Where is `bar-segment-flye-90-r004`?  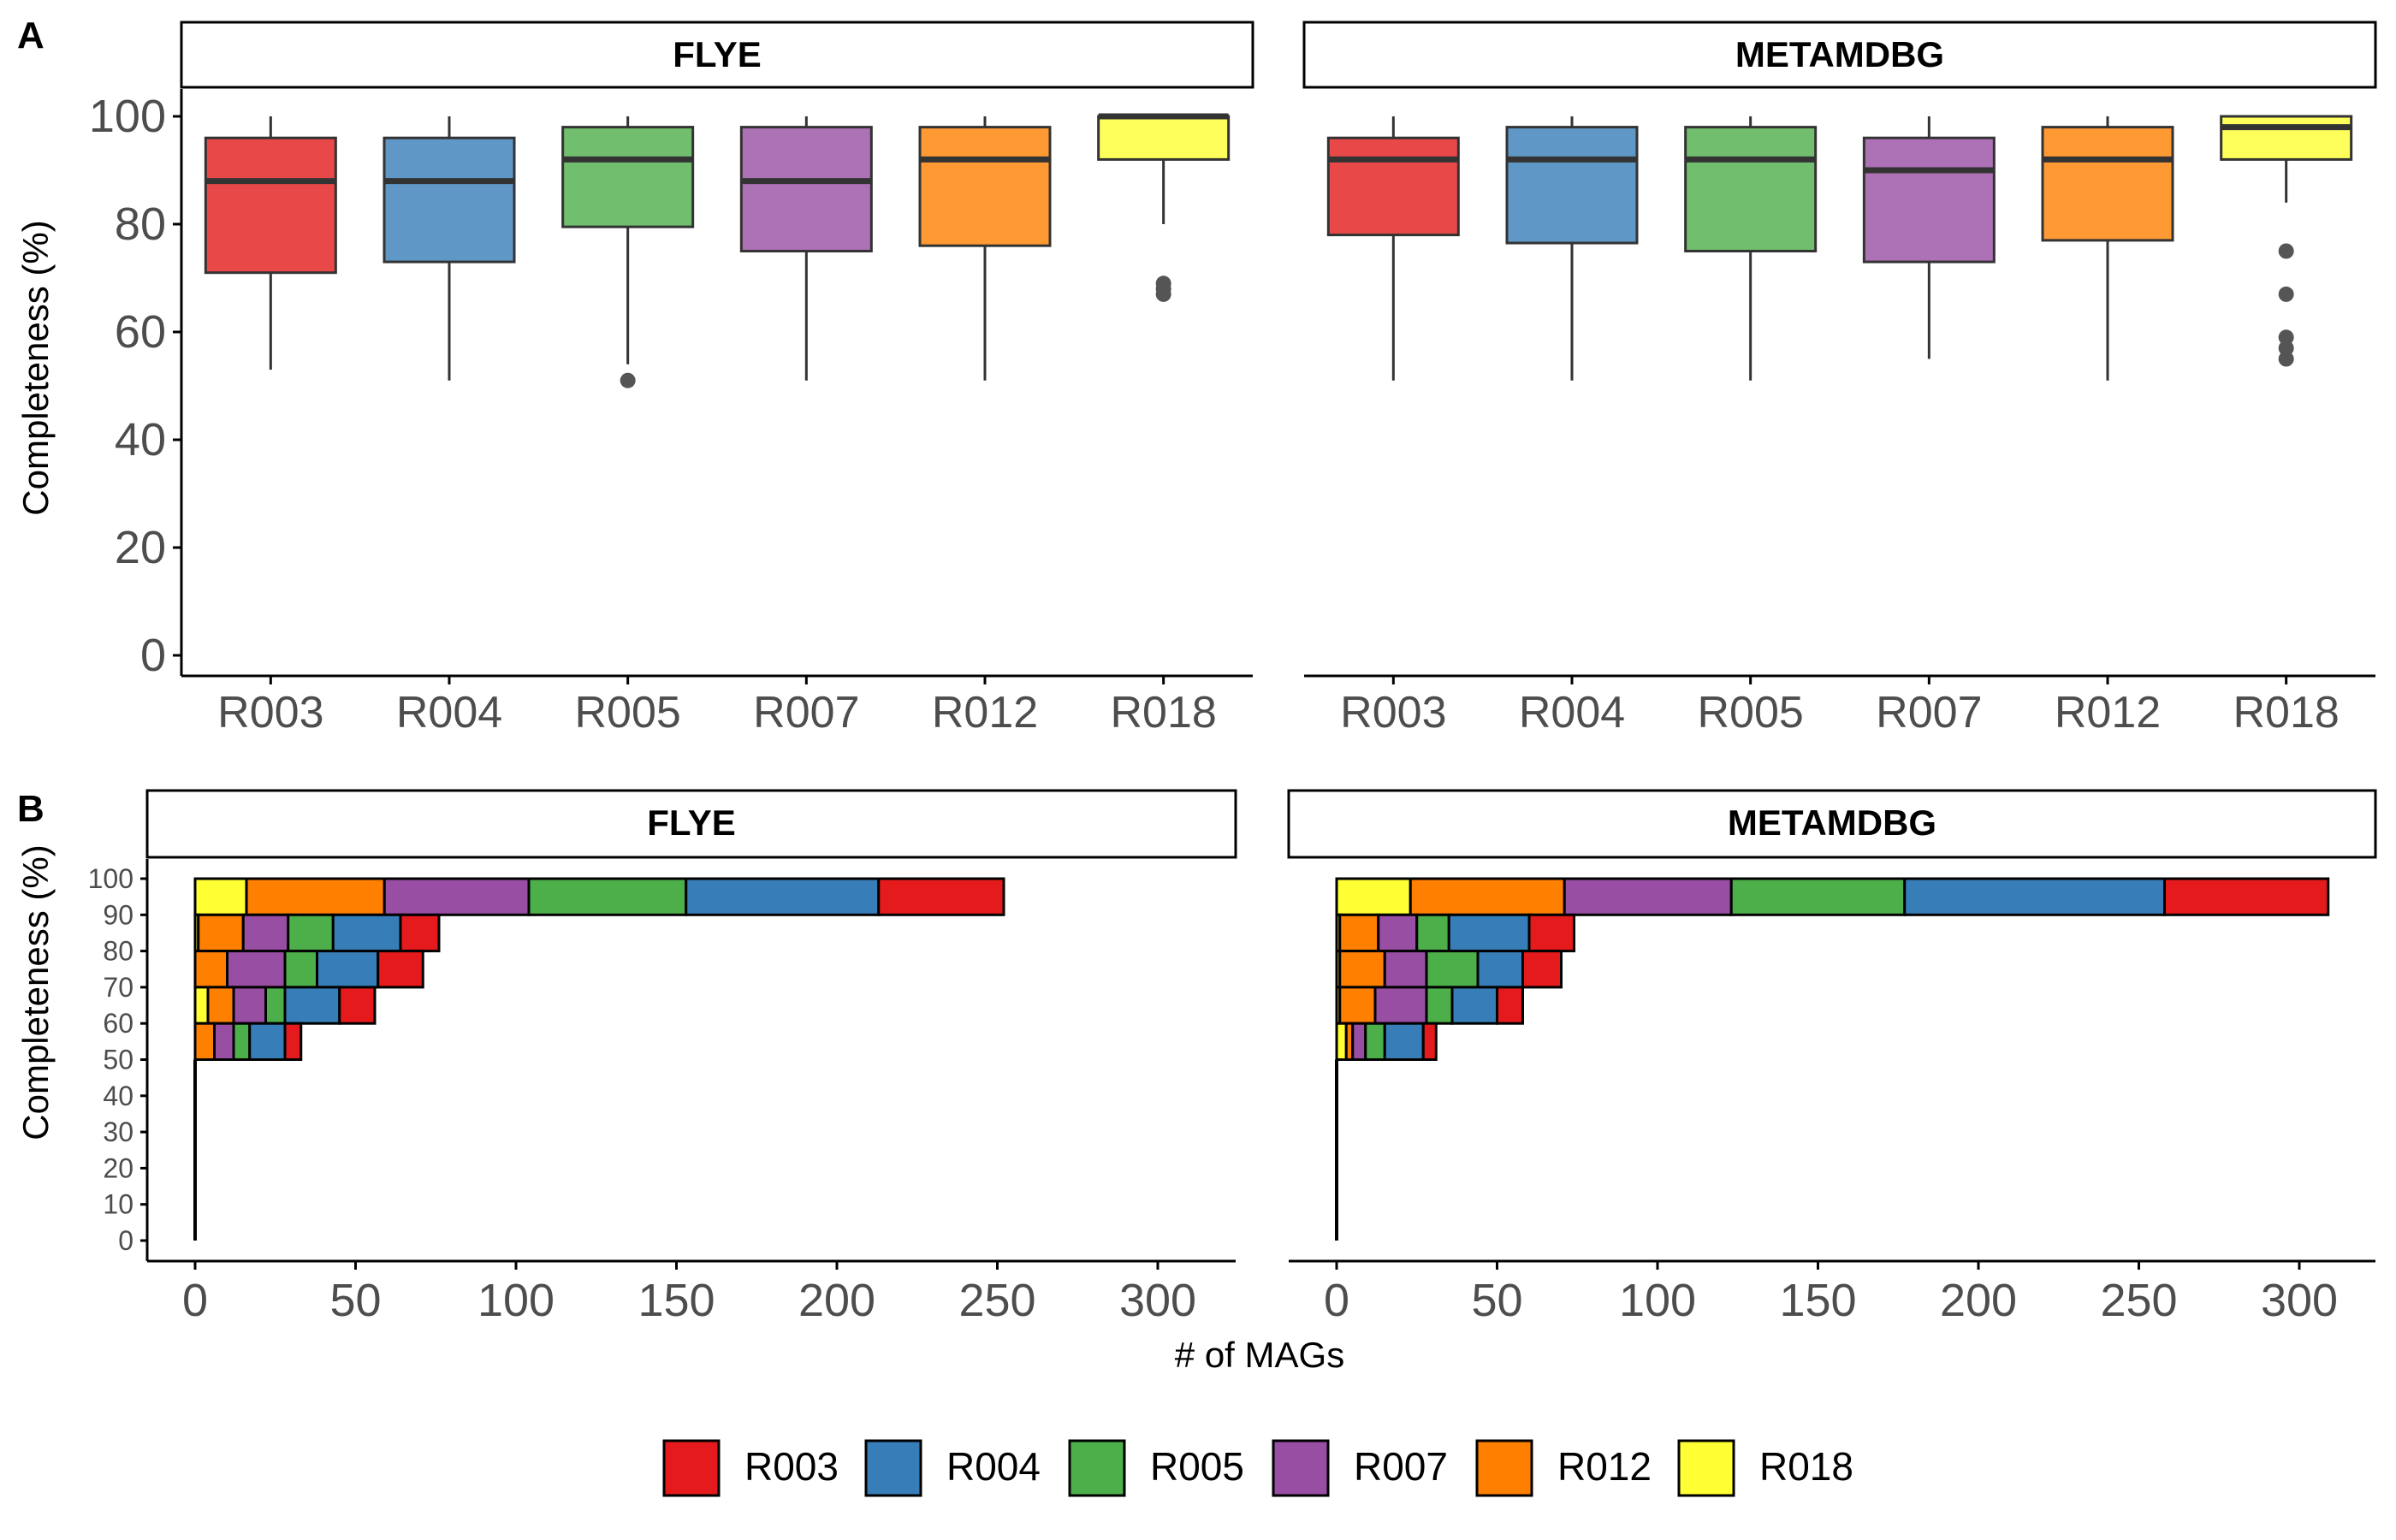 bar-segment-flye-90-r004 is located at coordinates (783, 896).